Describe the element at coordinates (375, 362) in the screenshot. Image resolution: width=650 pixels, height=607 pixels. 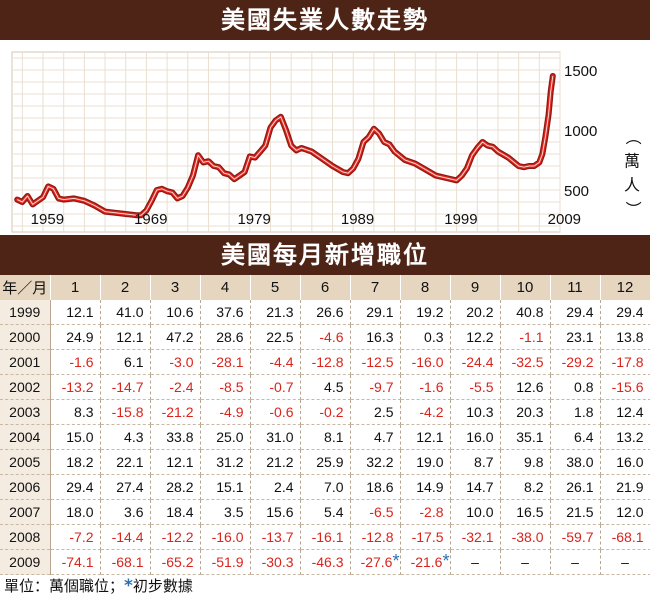
I see `value-cell: -12.5` at that location.